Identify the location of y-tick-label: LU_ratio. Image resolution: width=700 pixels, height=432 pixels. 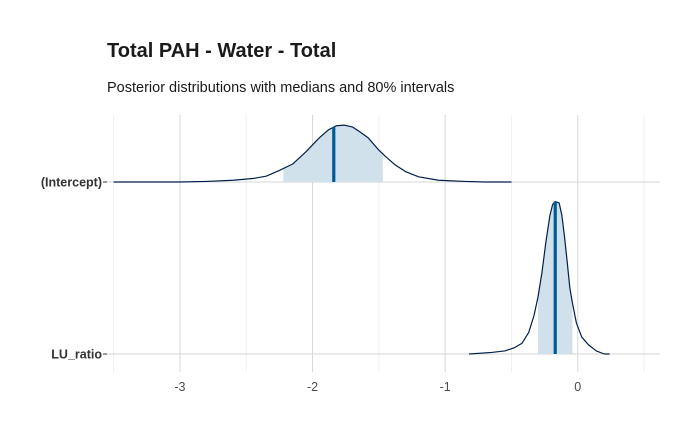
(76, 355).